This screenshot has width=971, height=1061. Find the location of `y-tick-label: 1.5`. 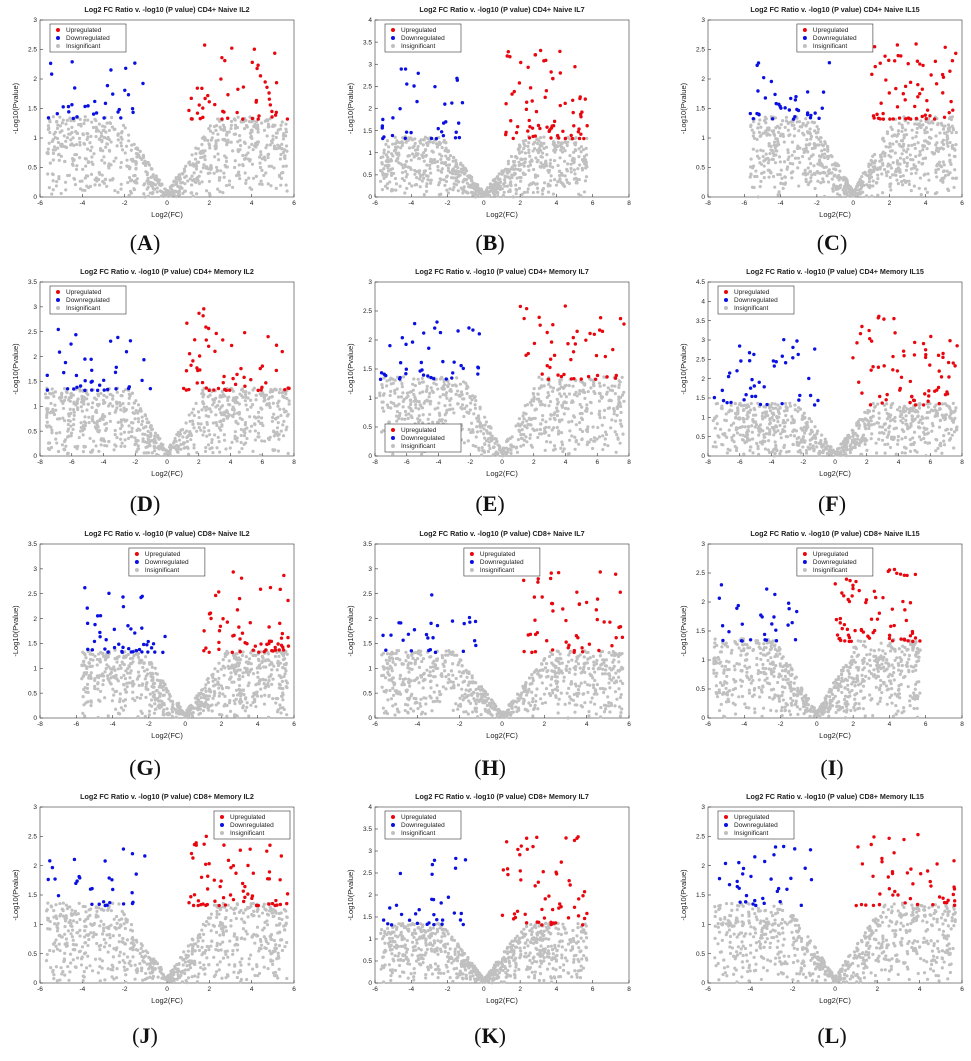

y-tick-label: 1.5 is located at coordinates (32, 109).